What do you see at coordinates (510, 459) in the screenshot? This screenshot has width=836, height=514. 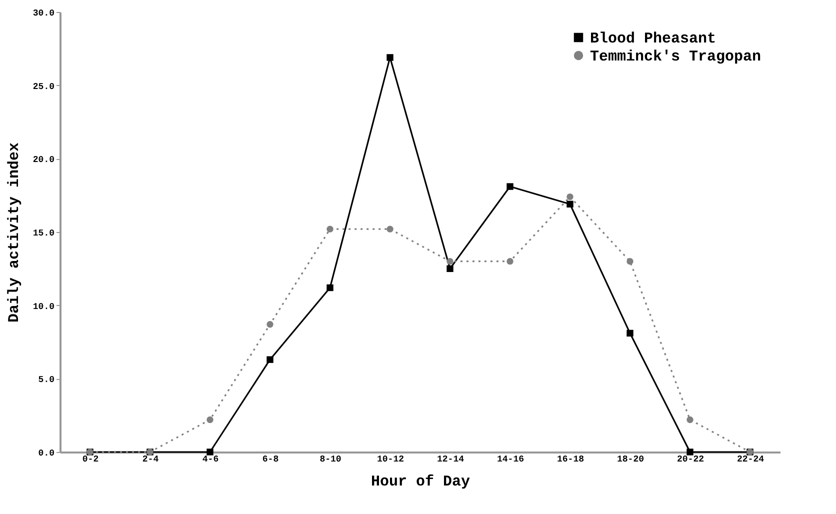 I see `x-tick-label: 14-16` at bounding box center [510, 459].